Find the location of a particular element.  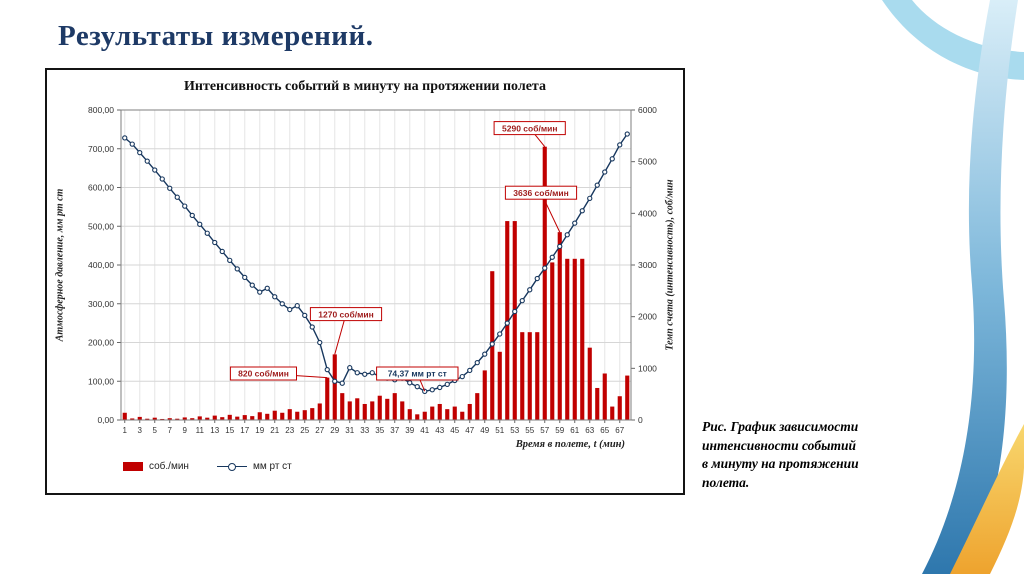

figure-caption-line: полета. is located at coordinates (726, 482).